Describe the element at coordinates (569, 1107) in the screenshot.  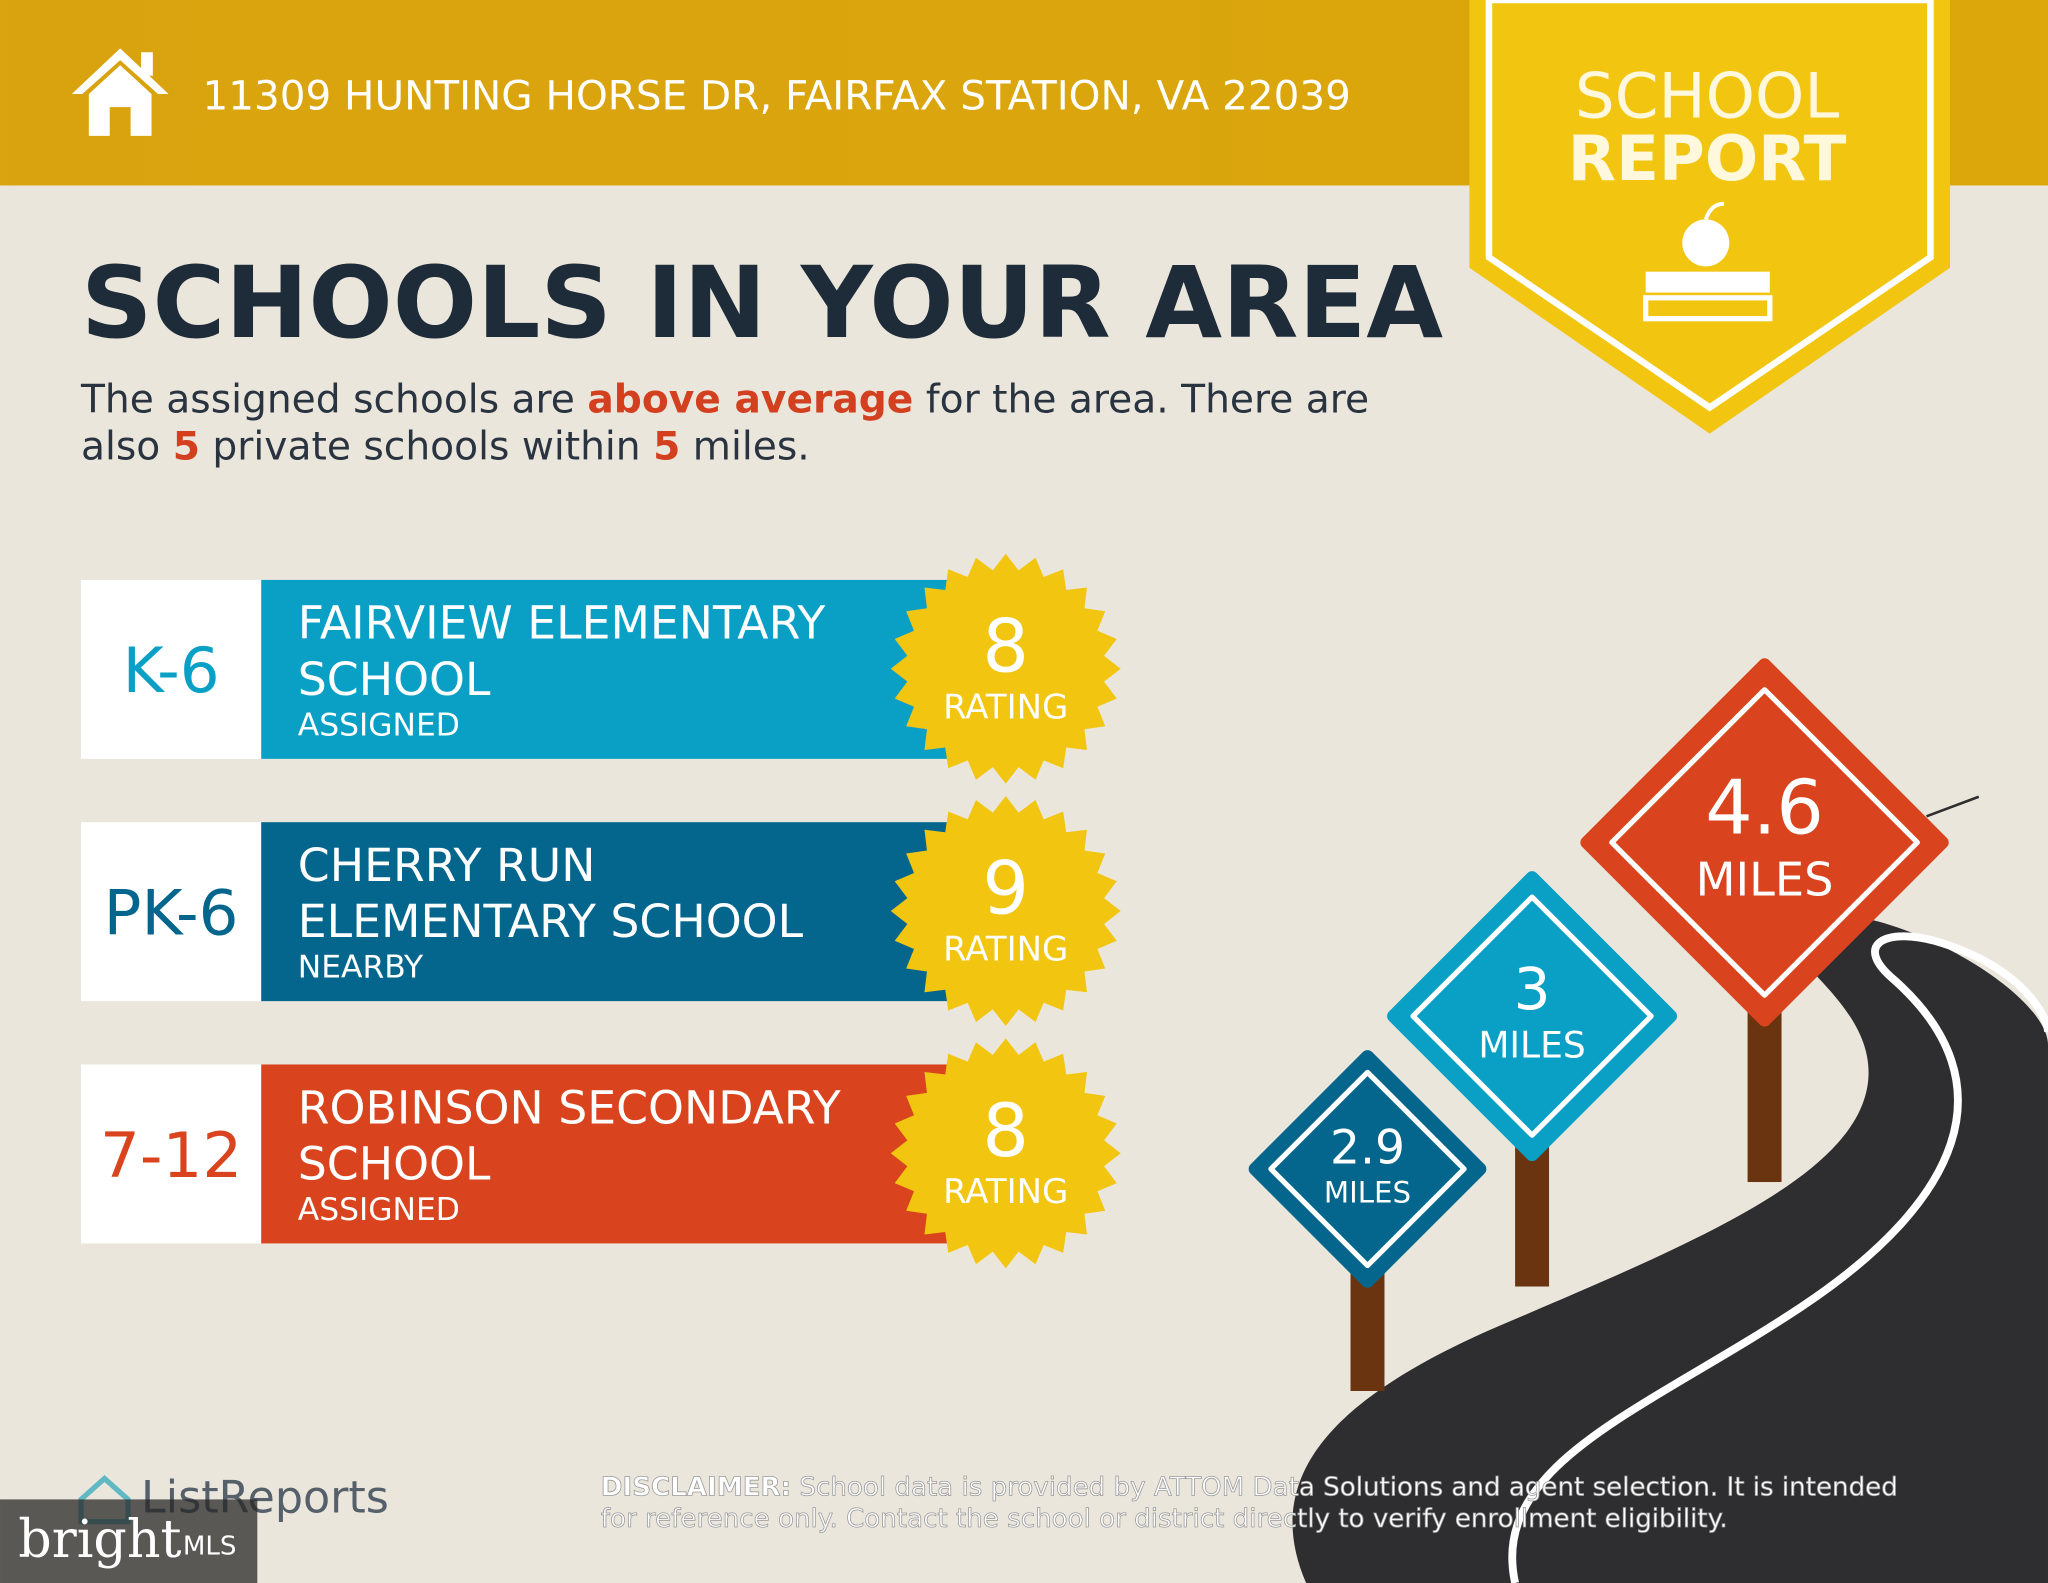
I see `school-name: ROBINSON SECONDARY` at that location.